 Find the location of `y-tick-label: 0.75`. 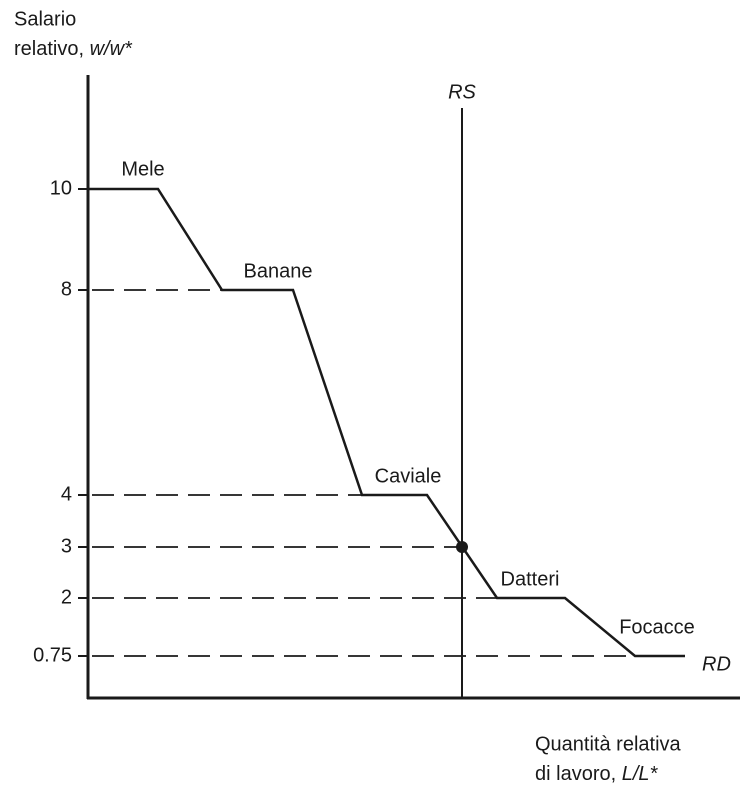

y-tick-label: 0.75 is located at coordinates (52, 655).